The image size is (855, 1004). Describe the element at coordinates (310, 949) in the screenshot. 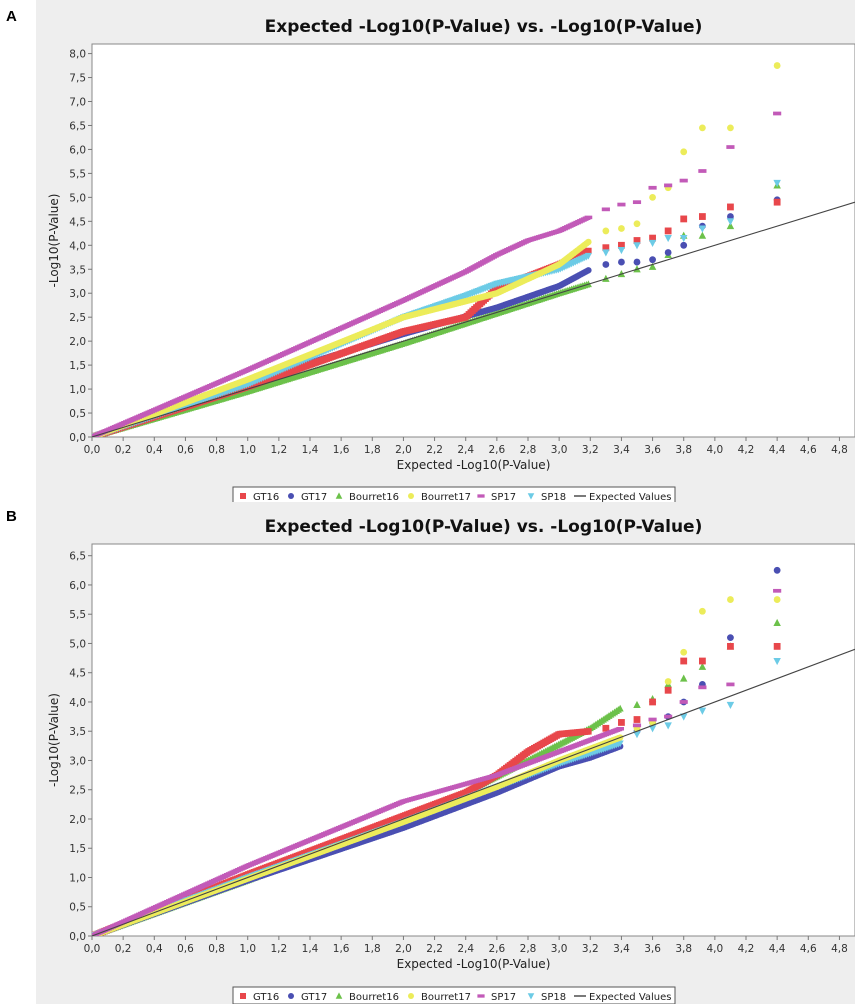

I see `x-tick-label: 1,4` at that location.